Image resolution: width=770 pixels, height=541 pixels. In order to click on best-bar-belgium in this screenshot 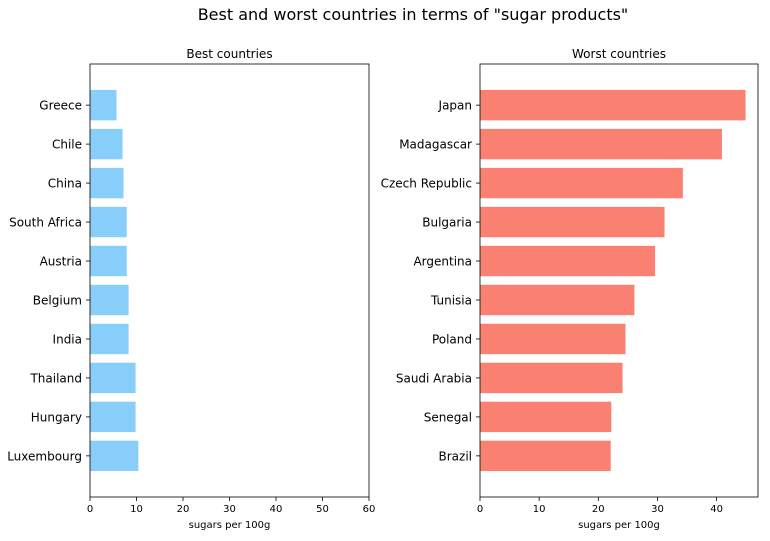, I will do `click(109, 300)`.